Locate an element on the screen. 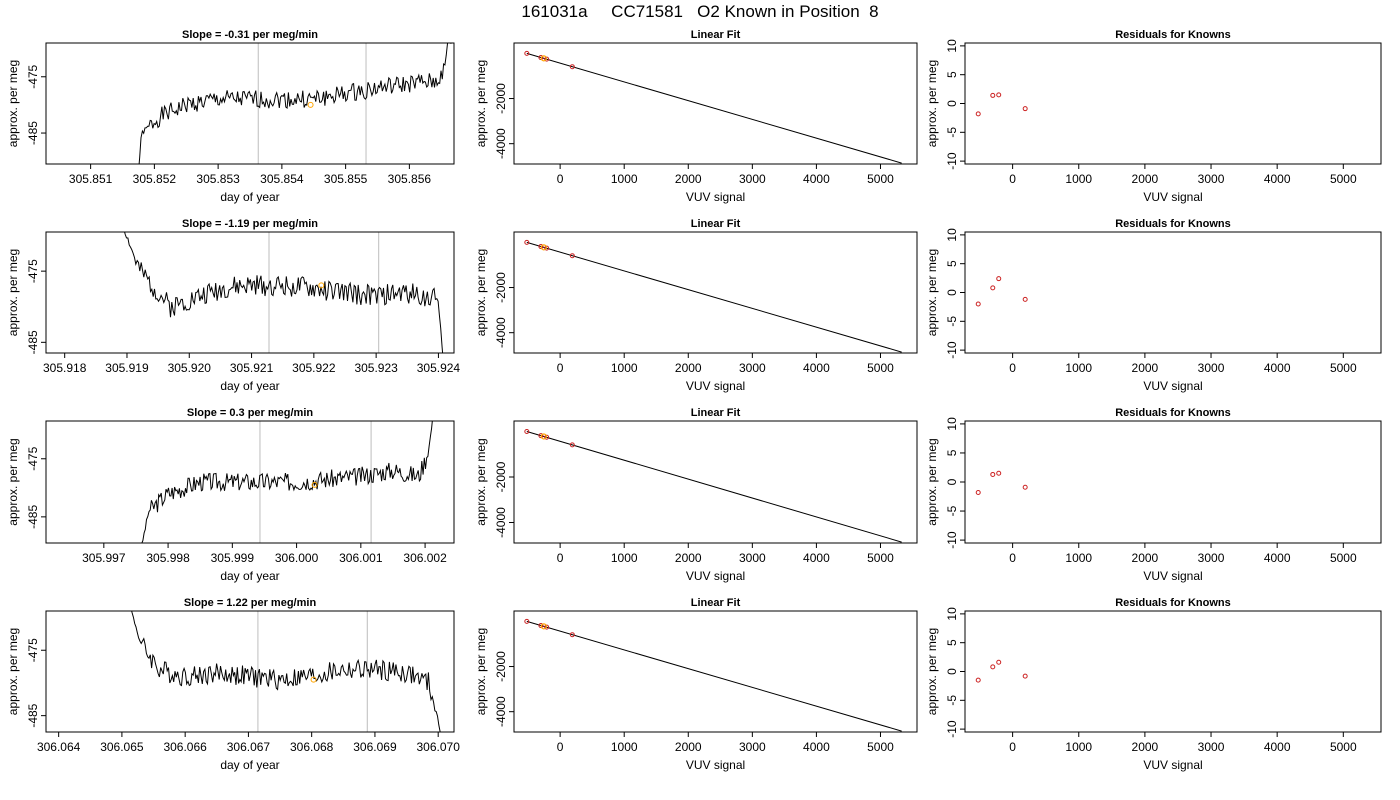 The image size is (1400, 800). mean-marker is located at coordinates (314, 484).